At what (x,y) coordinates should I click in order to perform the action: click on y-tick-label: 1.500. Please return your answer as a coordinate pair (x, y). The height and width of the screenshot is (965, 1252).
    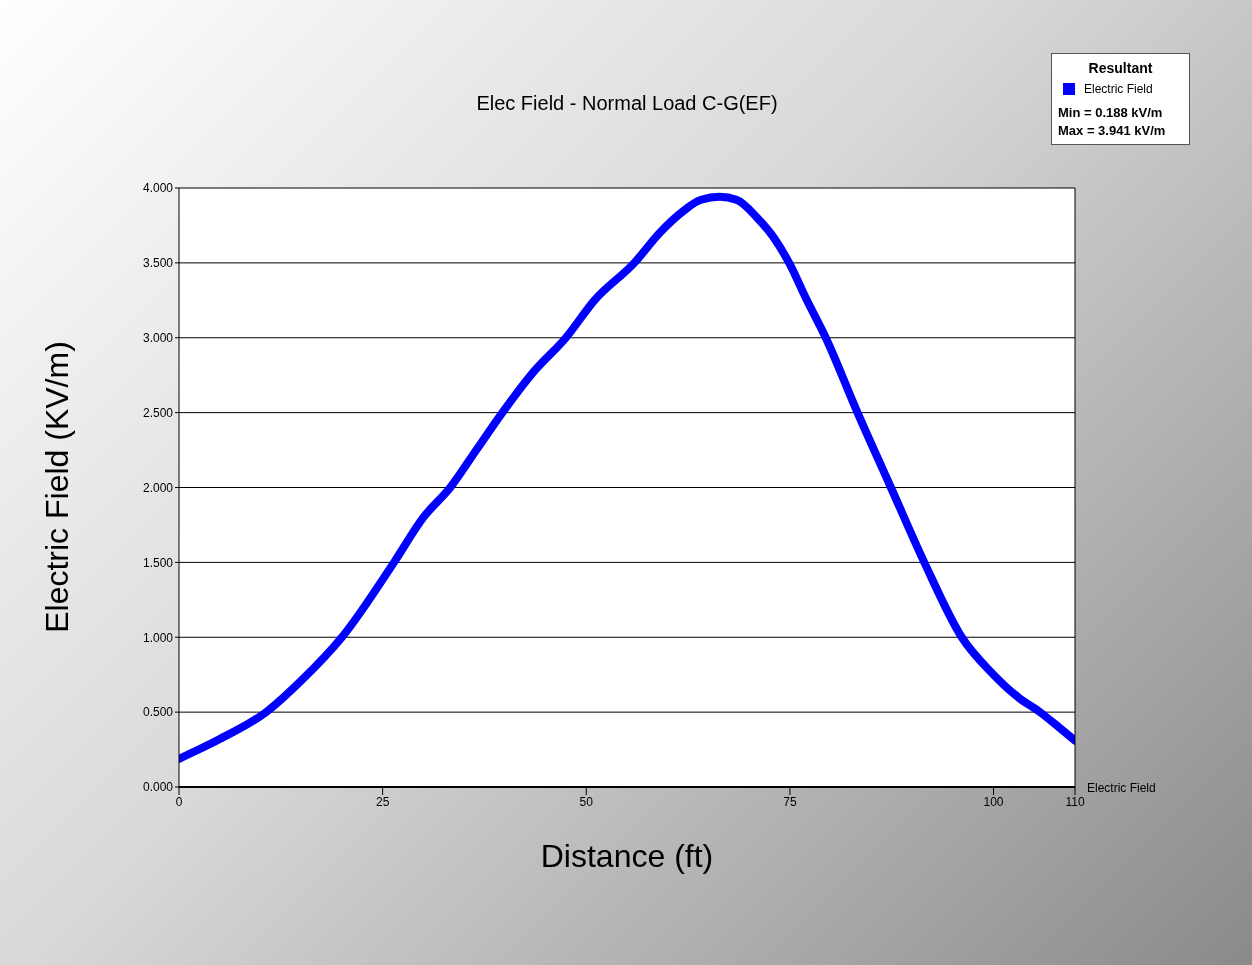
    Looking at the image, I should click on (158, 562).